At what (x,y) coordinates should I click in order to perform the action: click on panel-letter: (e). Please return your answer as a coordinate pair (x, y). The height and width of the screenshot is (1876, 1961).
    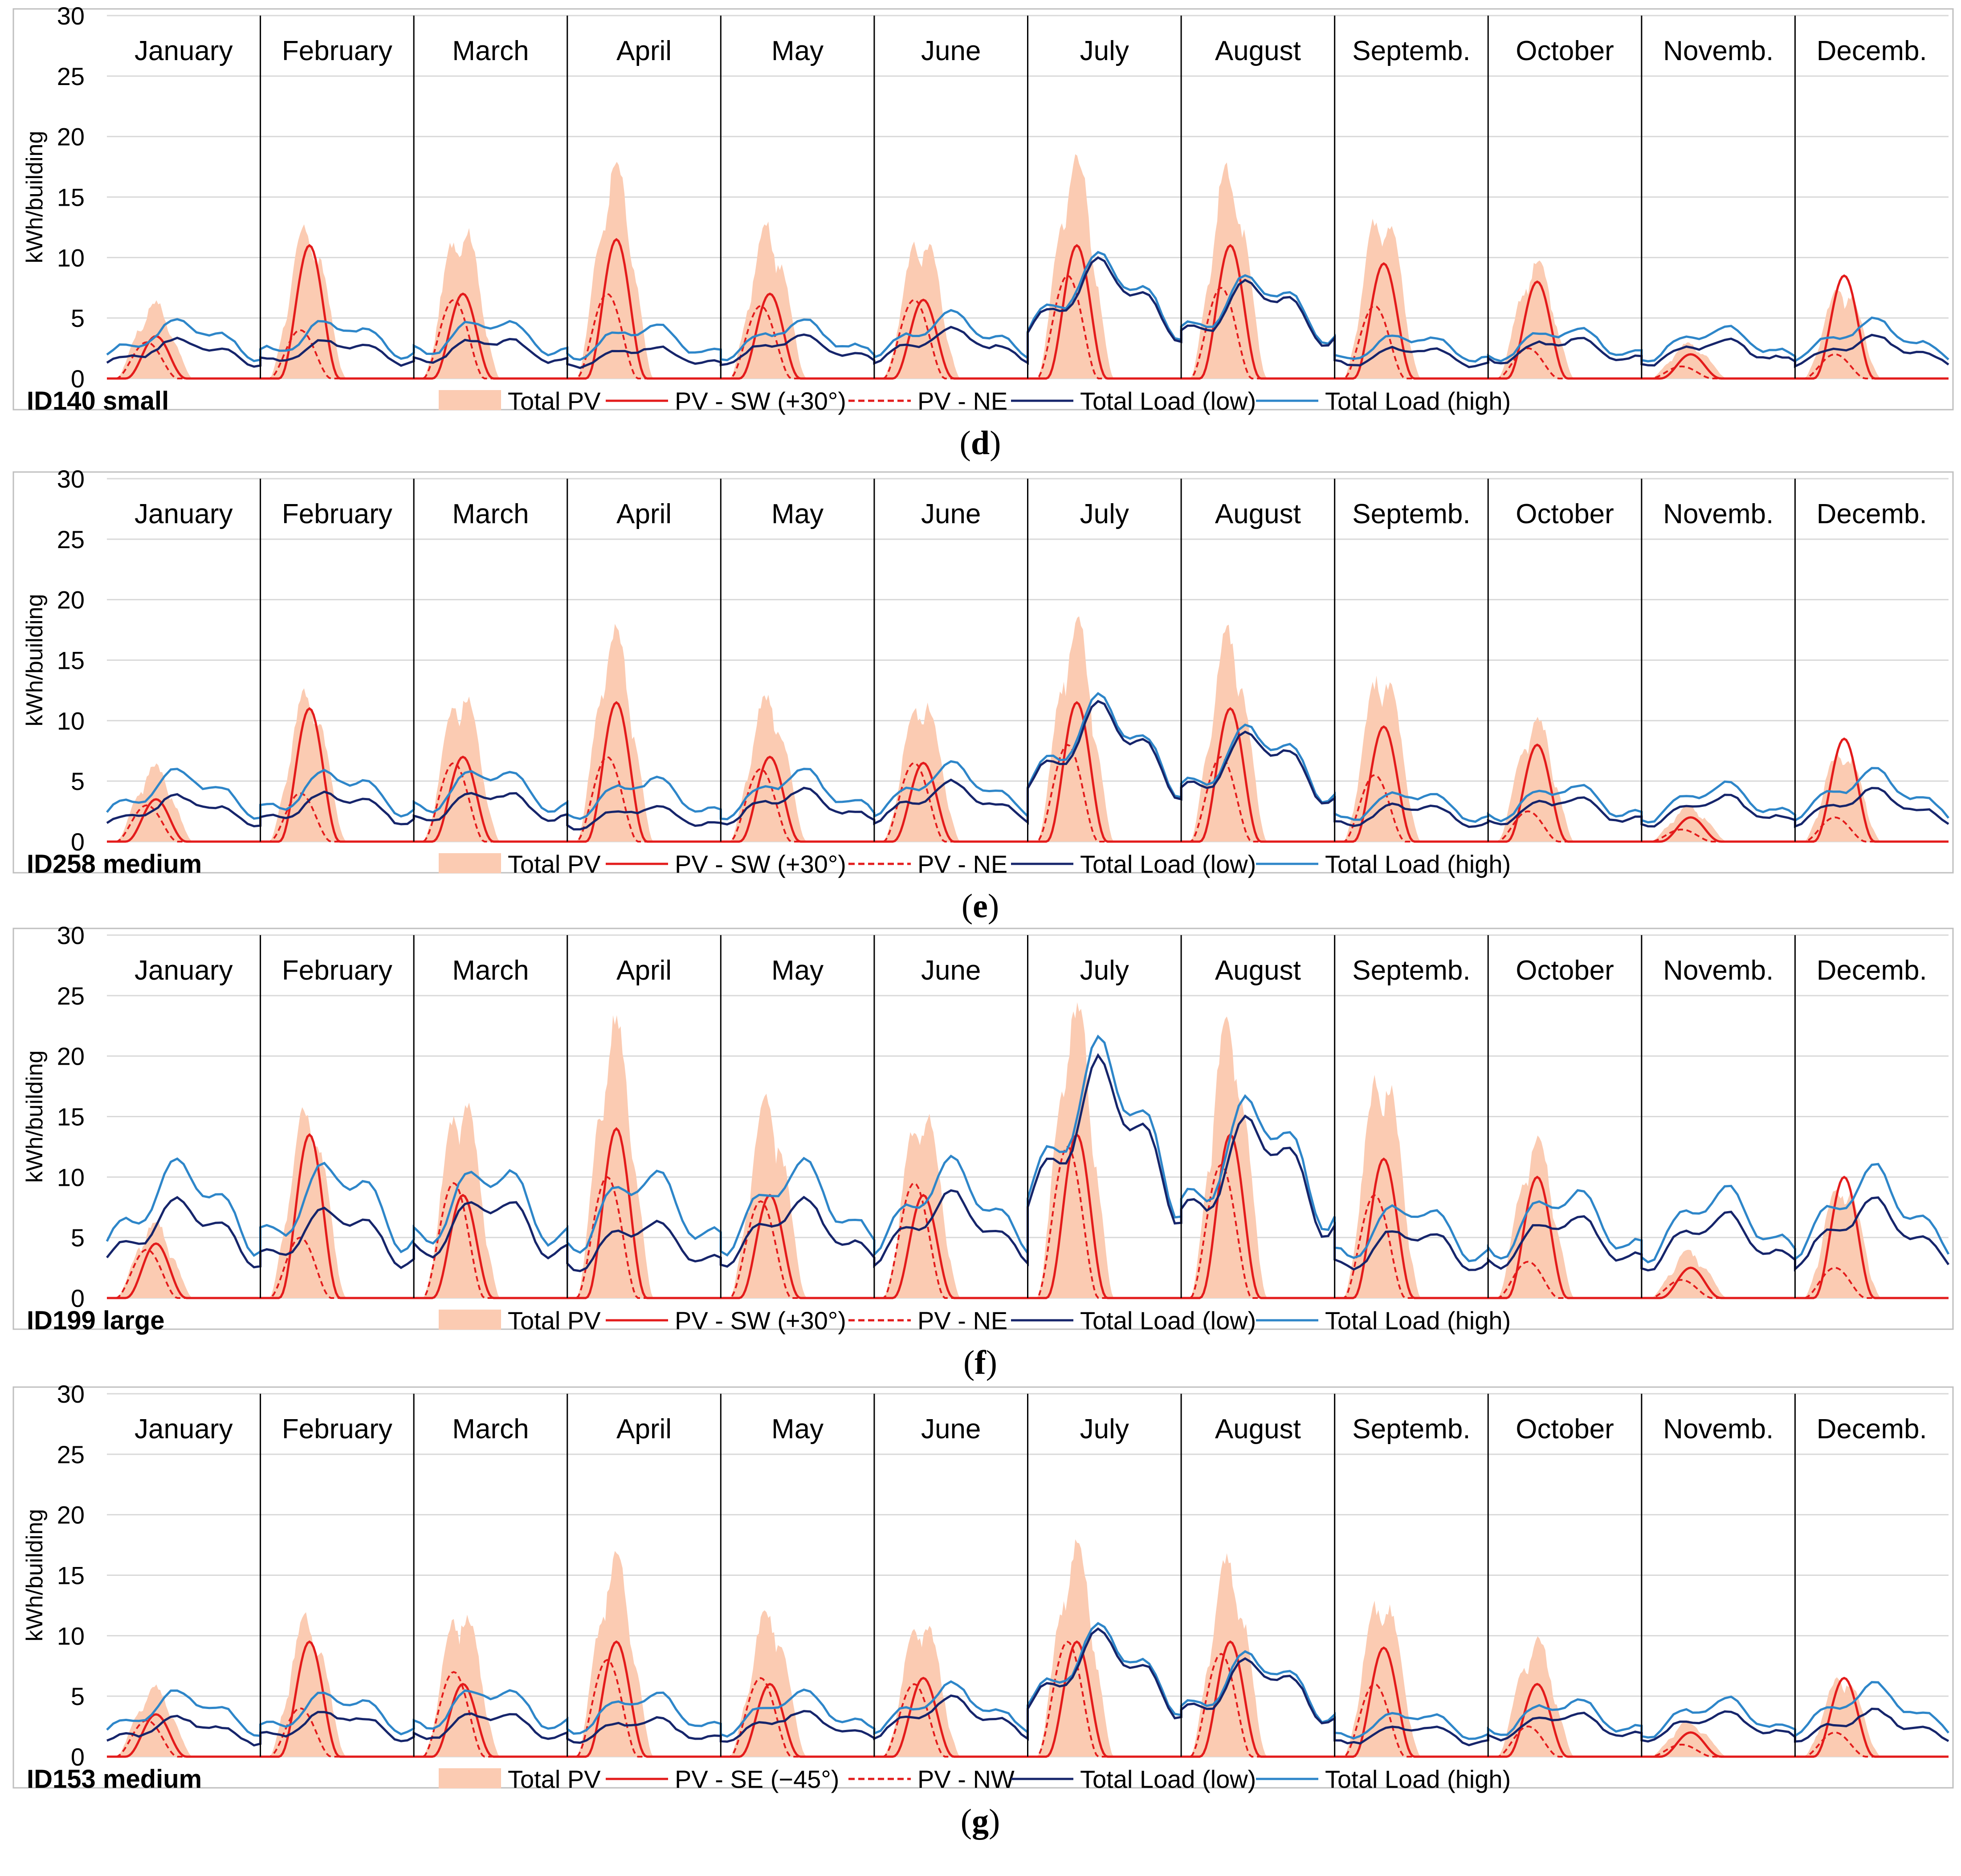
    Looking at the image, I should click on (981, 906).